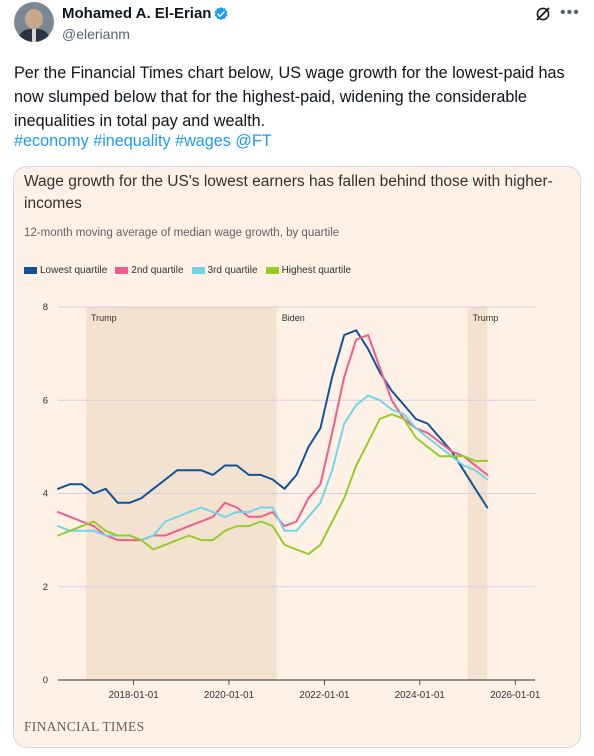 Image resolution: width=594 pixels, height=756 pixels. I want to click on financial-times-logo: FINANCIAL TIMES, so click(84, 726).